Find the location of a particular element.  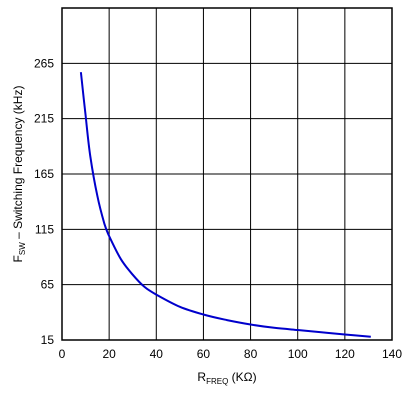

x-axis-title-main: R is located at coordinates (201, 377).